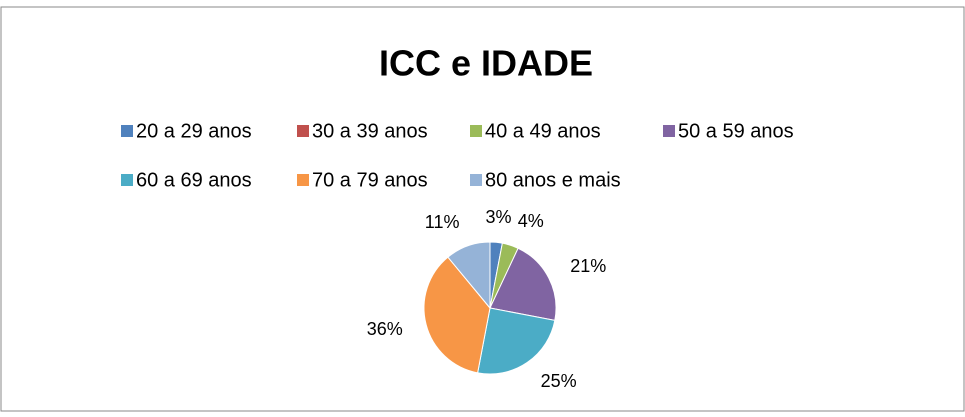 This screenshot has width=965, height=417. Describe the element at coordinates (194, 131) in the screenshot. I see `legend-label: 20 a 29 anos` at that location.